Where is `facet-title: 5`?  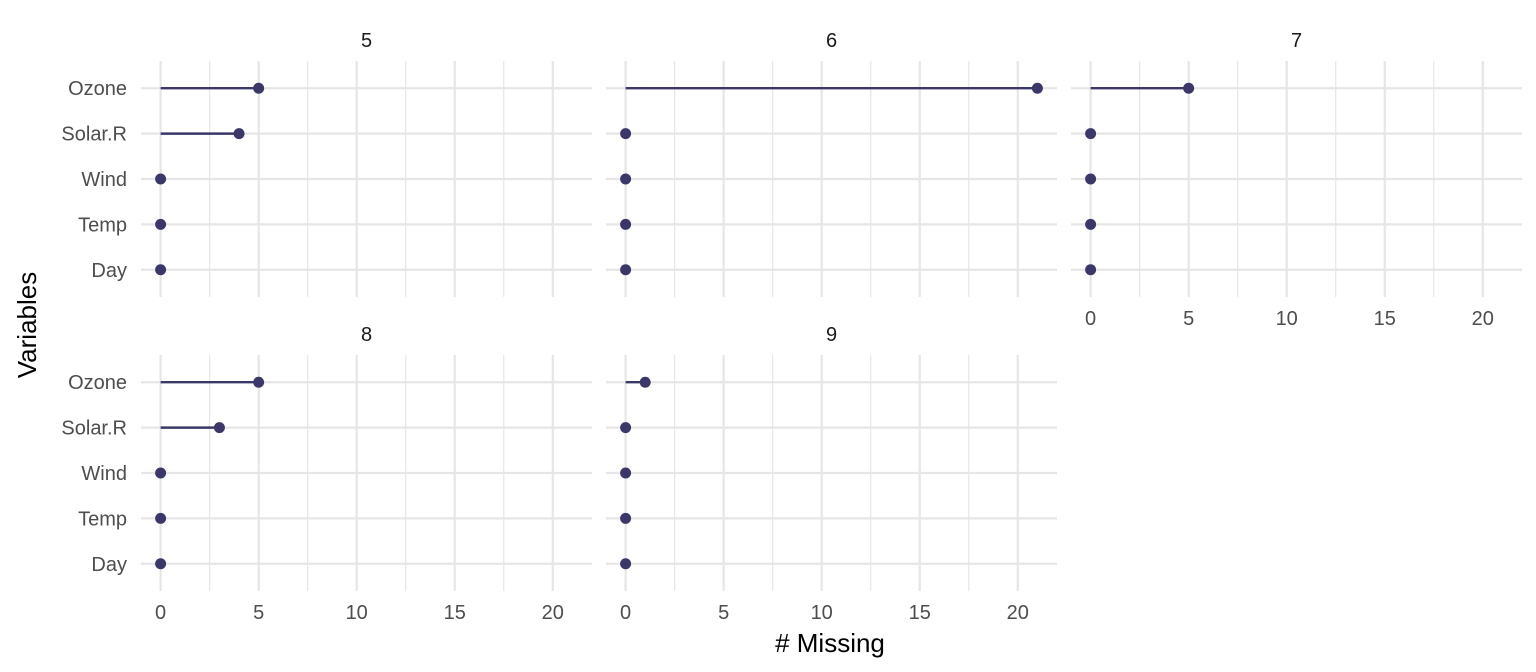
facet-title: 5 is located at coordinates (366, 41).